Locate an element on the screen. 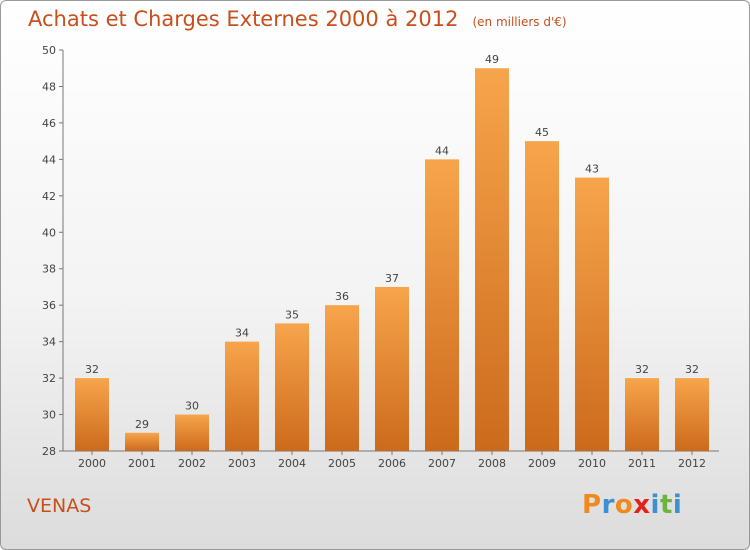 This screenshot has height=550, width=750. bar-2011 is located at coordinates (642, 414).